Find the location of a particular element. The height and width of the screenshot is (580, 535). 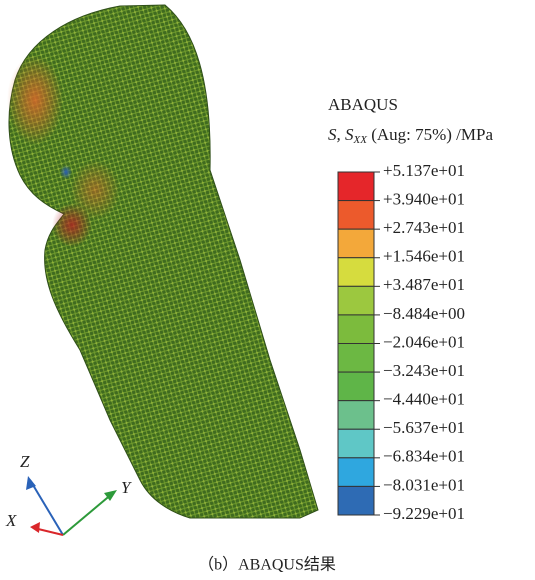

legend-label: +2.743e+01 is located at coordinates (424, 227).